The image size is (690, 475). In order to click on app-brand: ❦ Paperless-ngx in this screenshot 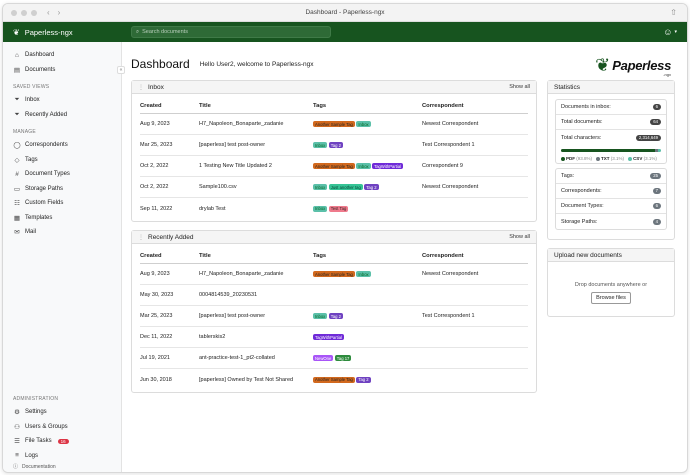, I will do `click(72, 32)`.